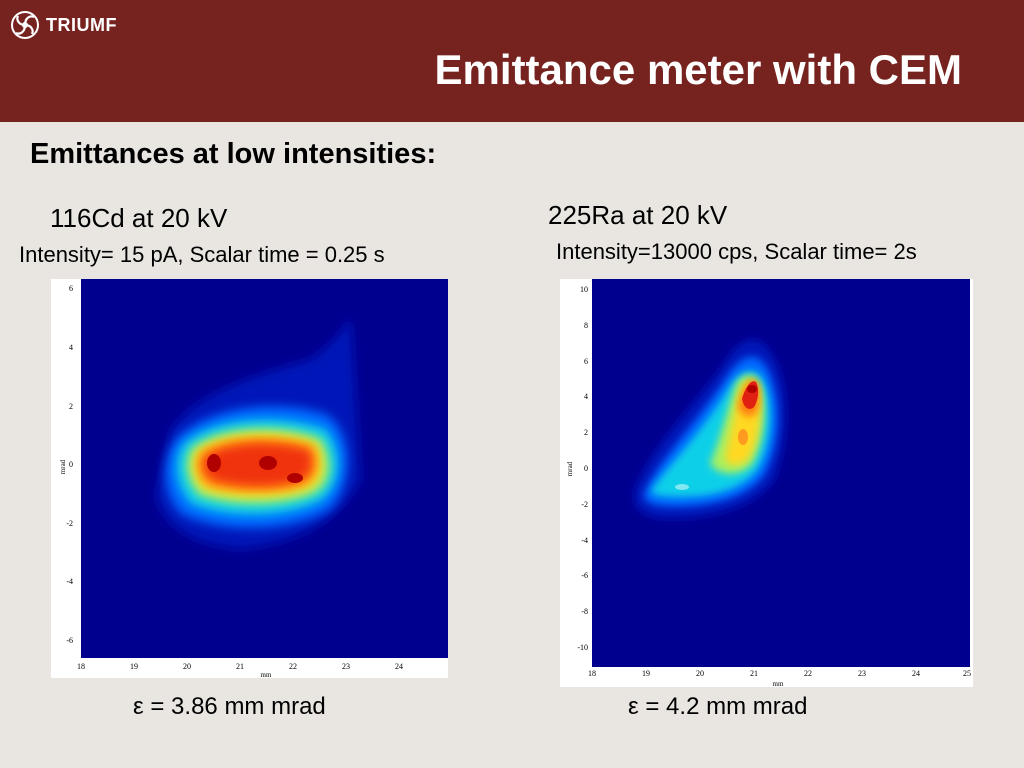 This screenshot has height=768, width=1024. What do you see at coordinates (240, 666) in the screenshot?
I see `plot-1-xtick: 21` at bounding box center [240, 666].